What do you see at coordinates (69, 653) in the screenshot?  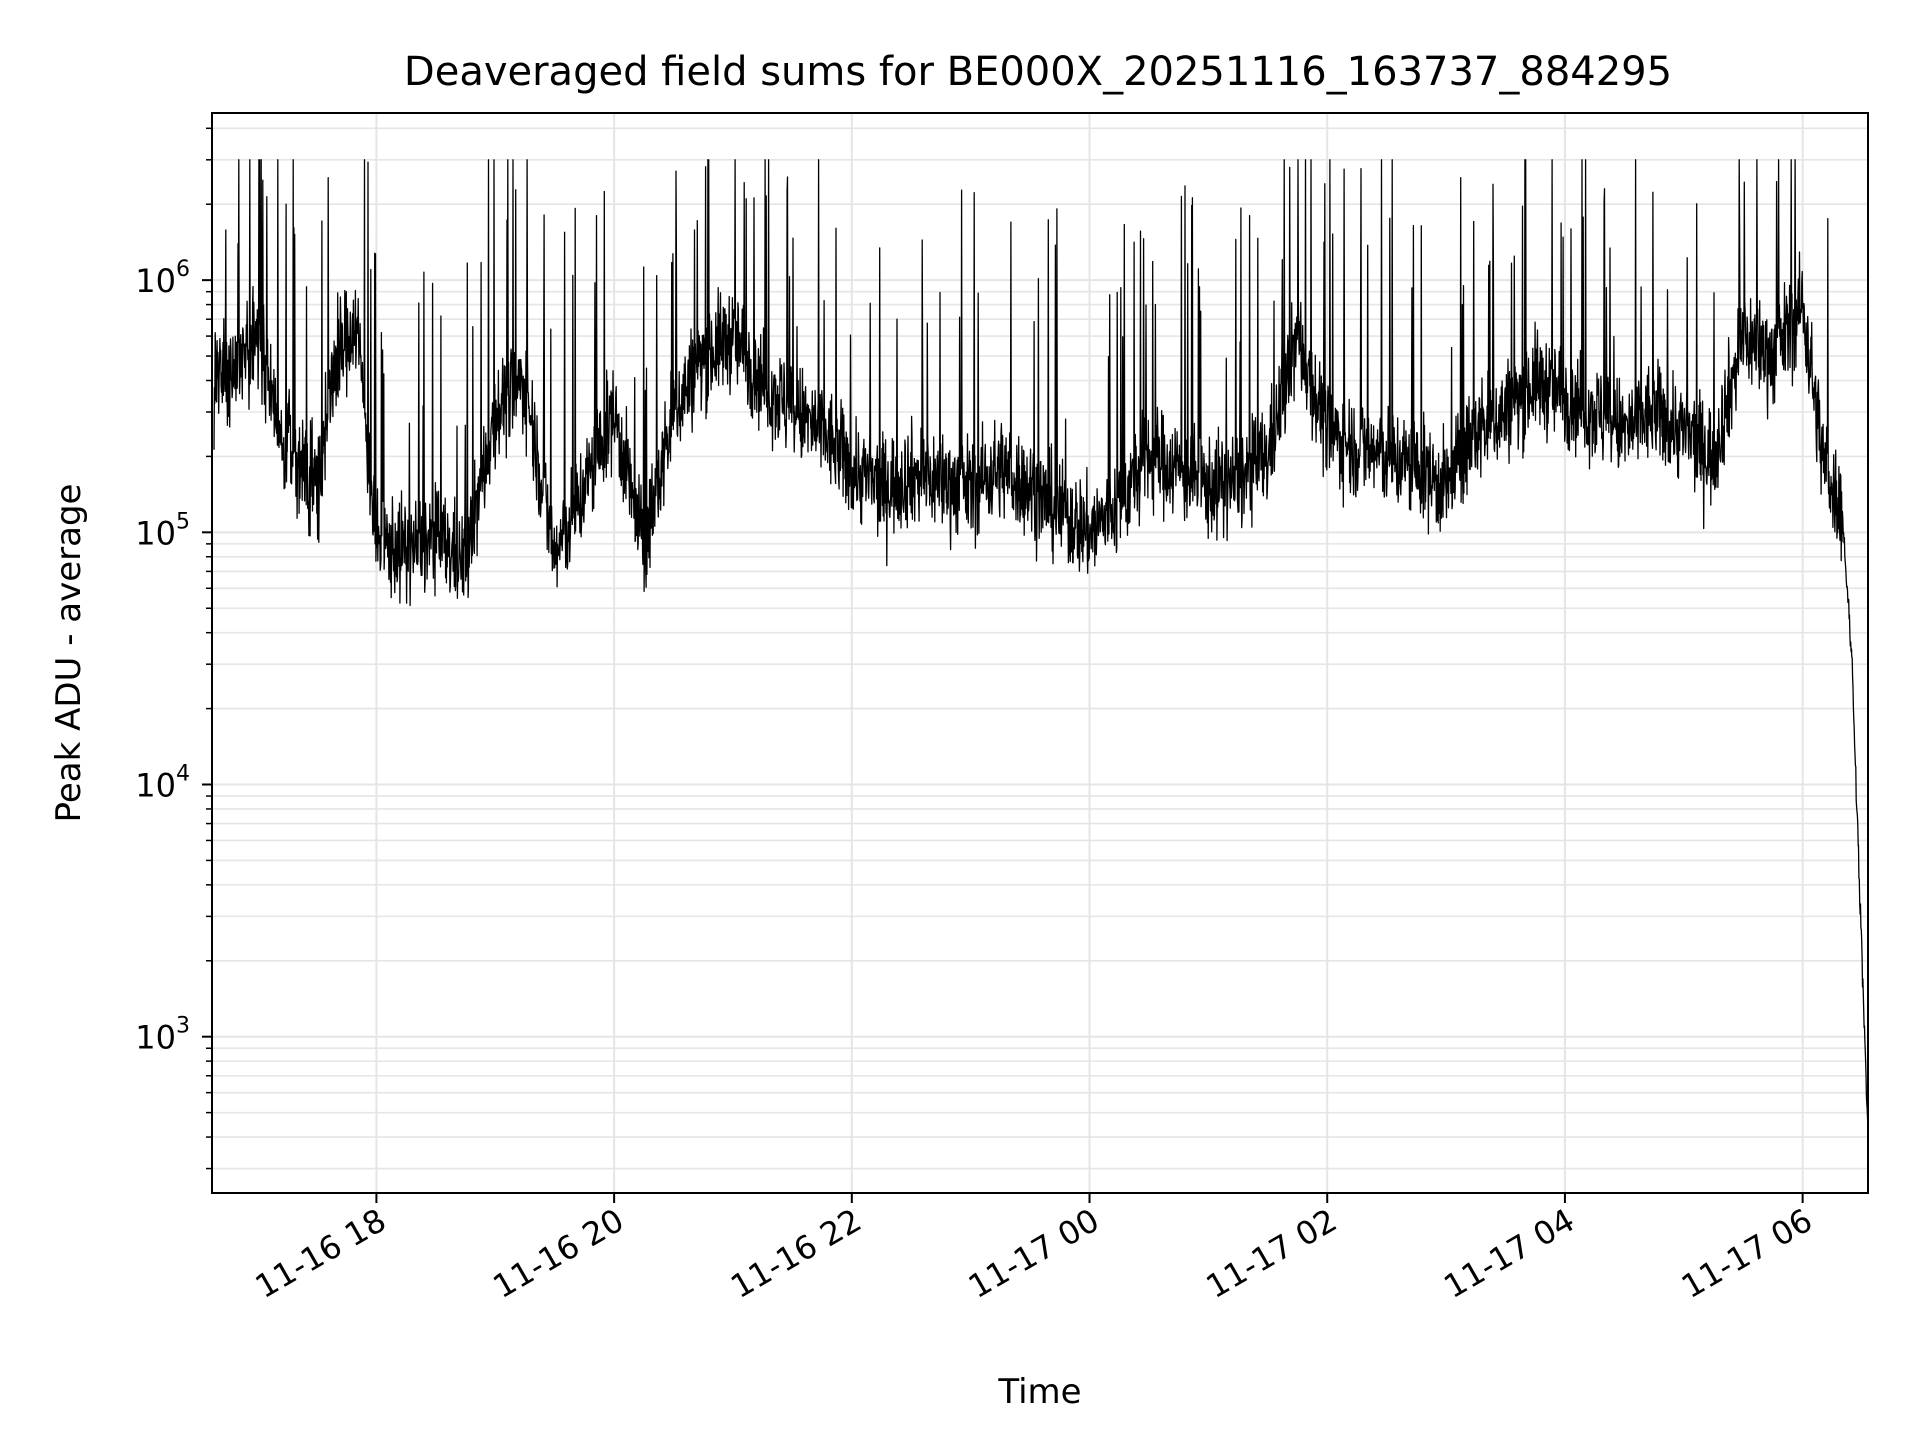 I see `y-axis-title: Peak ADU - average` at bounding box center [69, 653].